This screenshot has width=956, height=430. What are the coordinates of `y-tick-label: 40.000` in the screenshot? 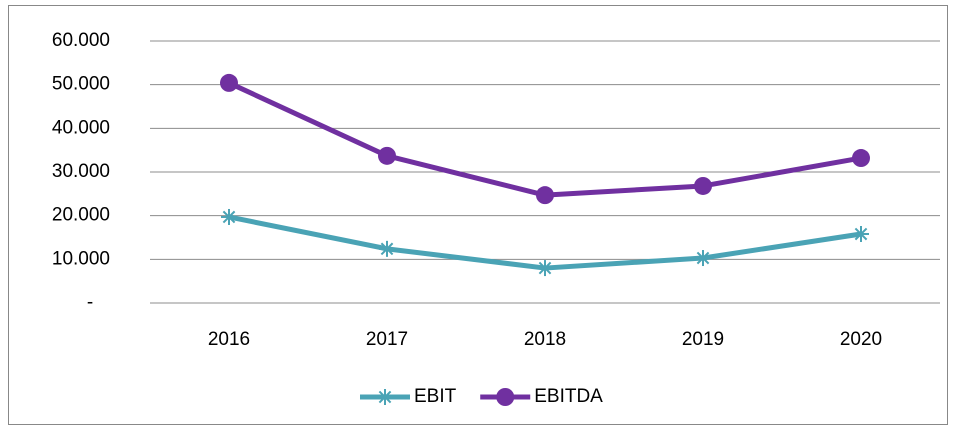 It's located at (81, 127).